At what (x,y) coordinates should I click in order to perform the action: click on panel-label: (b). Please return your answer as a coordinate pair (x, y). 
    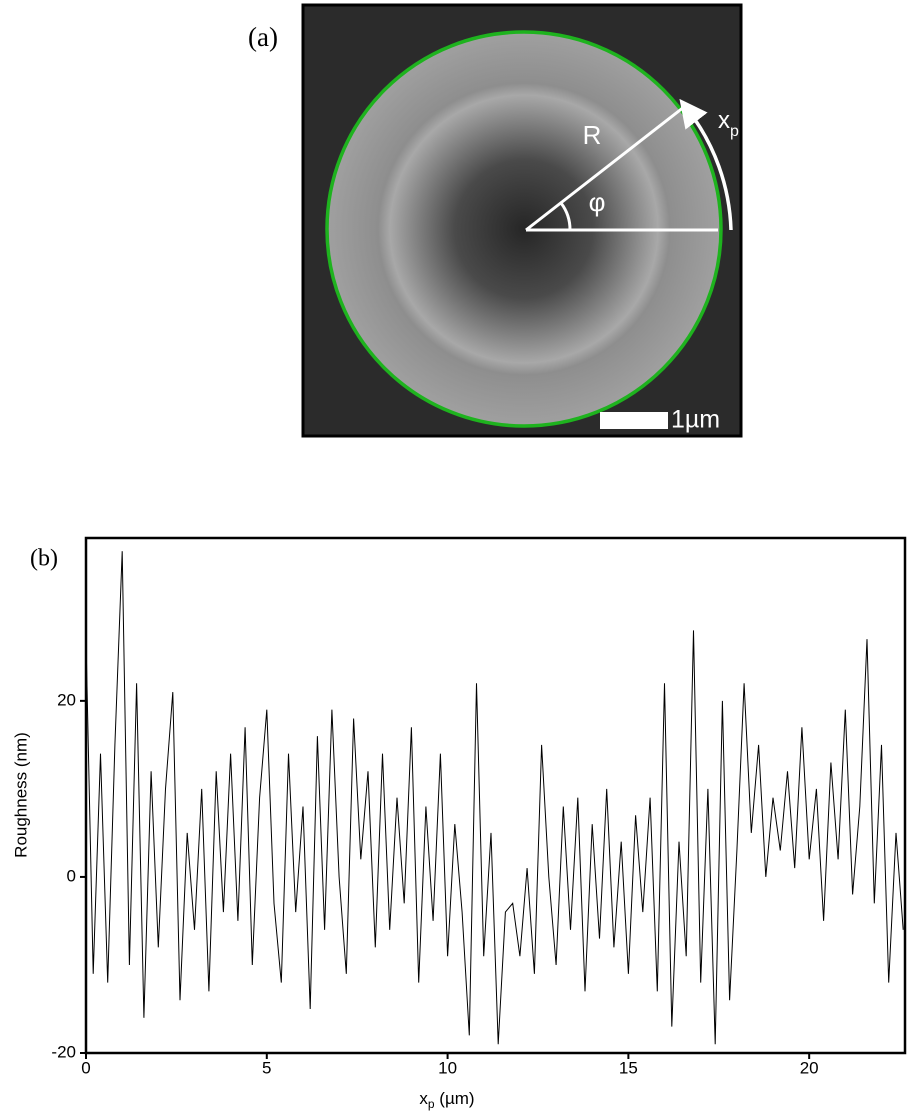
    Looking at the image, I should click on (44, 559).